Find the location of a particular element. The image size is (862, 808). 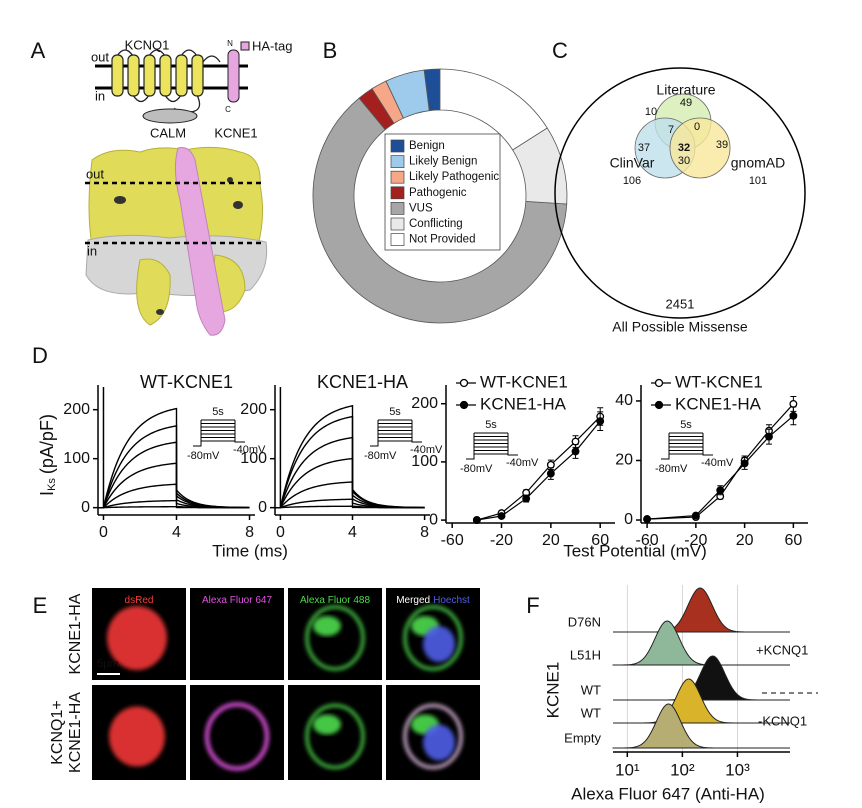

legend-label: Pathogenic is located at coordinates (438, 193).